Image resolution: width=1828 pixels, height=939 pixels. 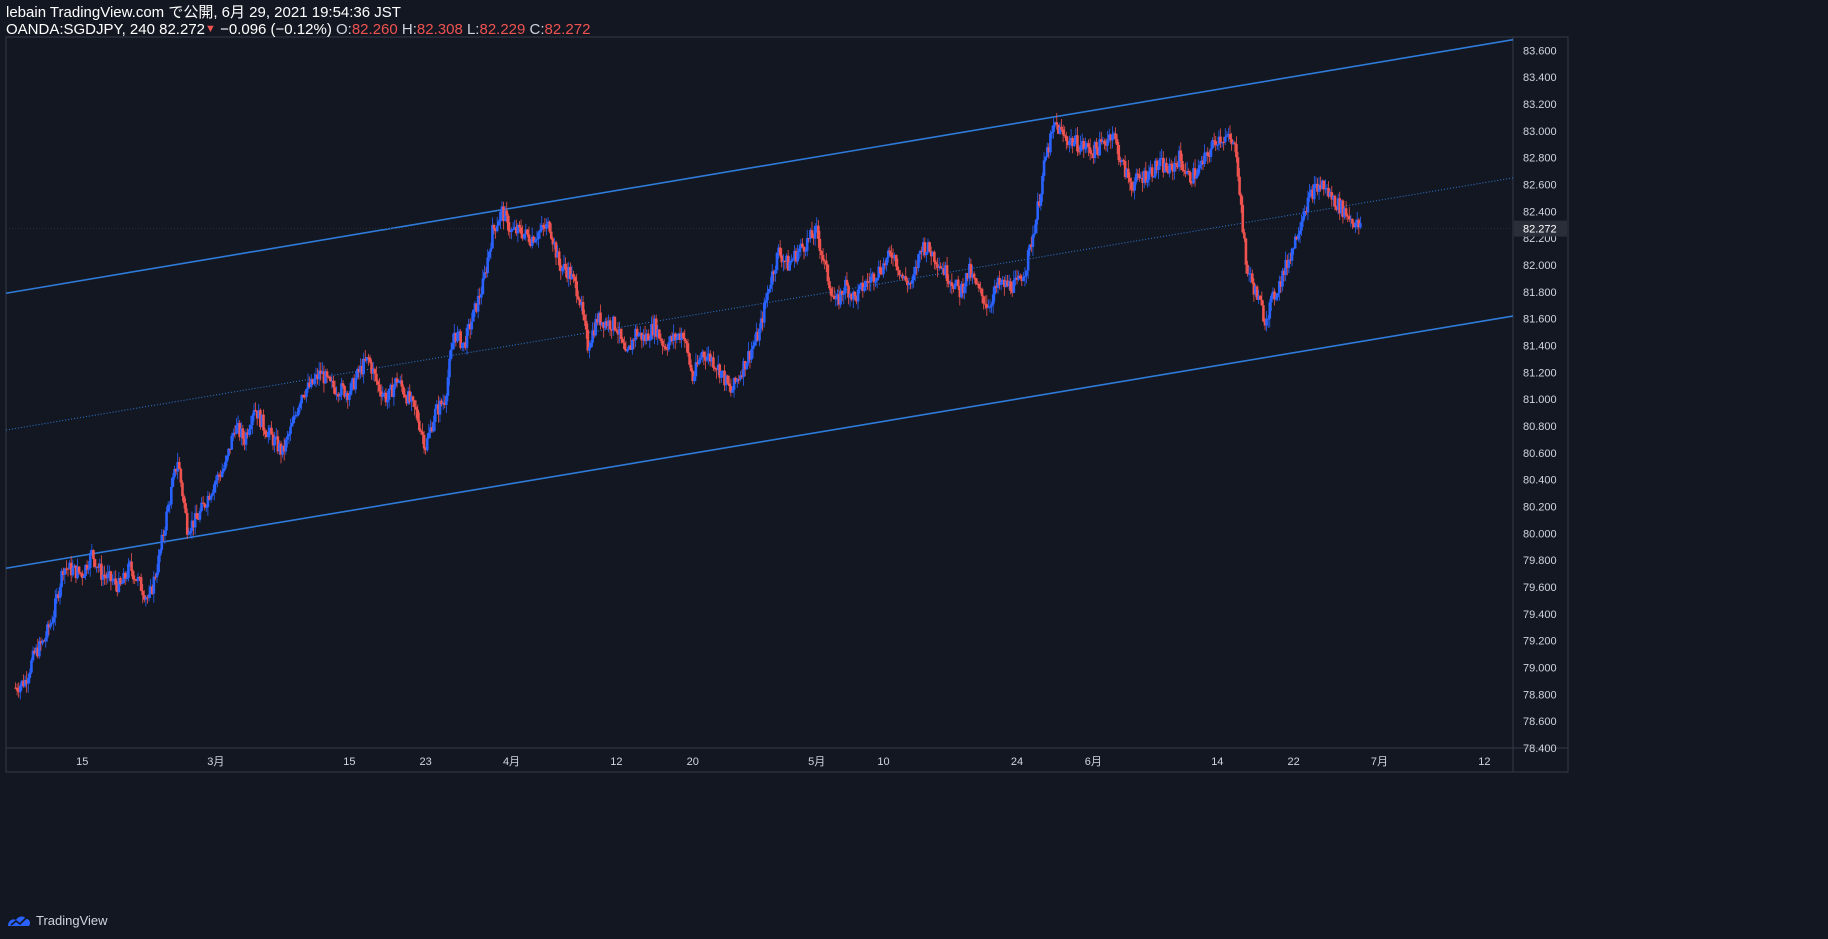 What do you see at coordinates (1540, 454) in the screenshot?
I see `y-tick-label: 80.600` at bounding box center [1540, 454].